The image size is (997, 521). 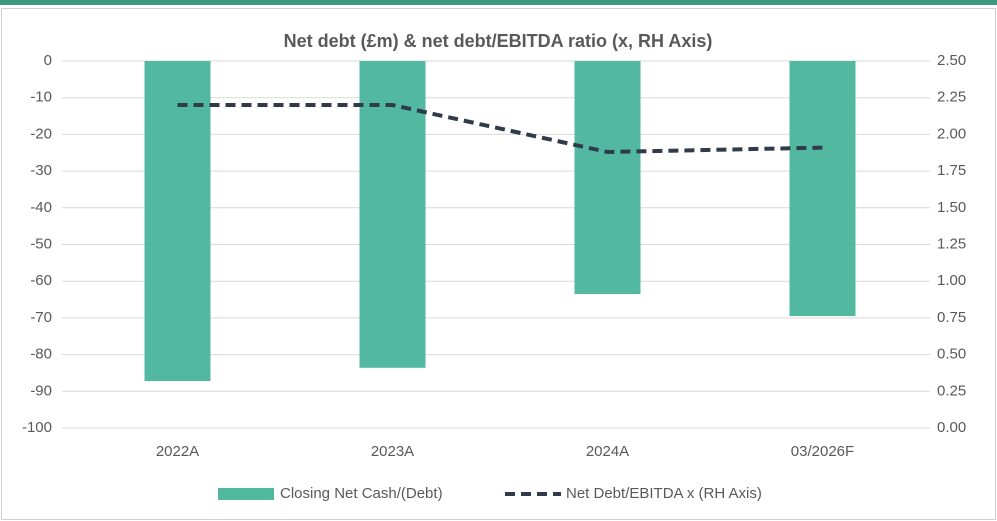 I want to click on y2-tick-label: 2.50, so click(x=951, y=60).